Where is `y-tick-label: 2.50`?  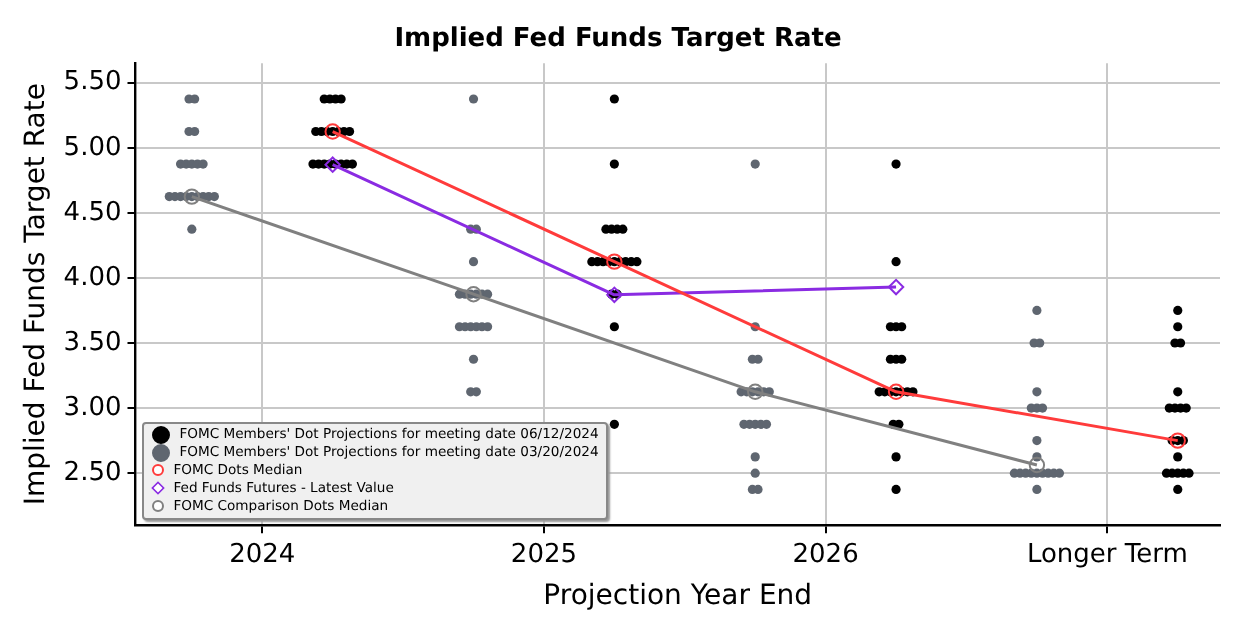 y-tick-label: 2.50 is located at coordinates (92, 472).